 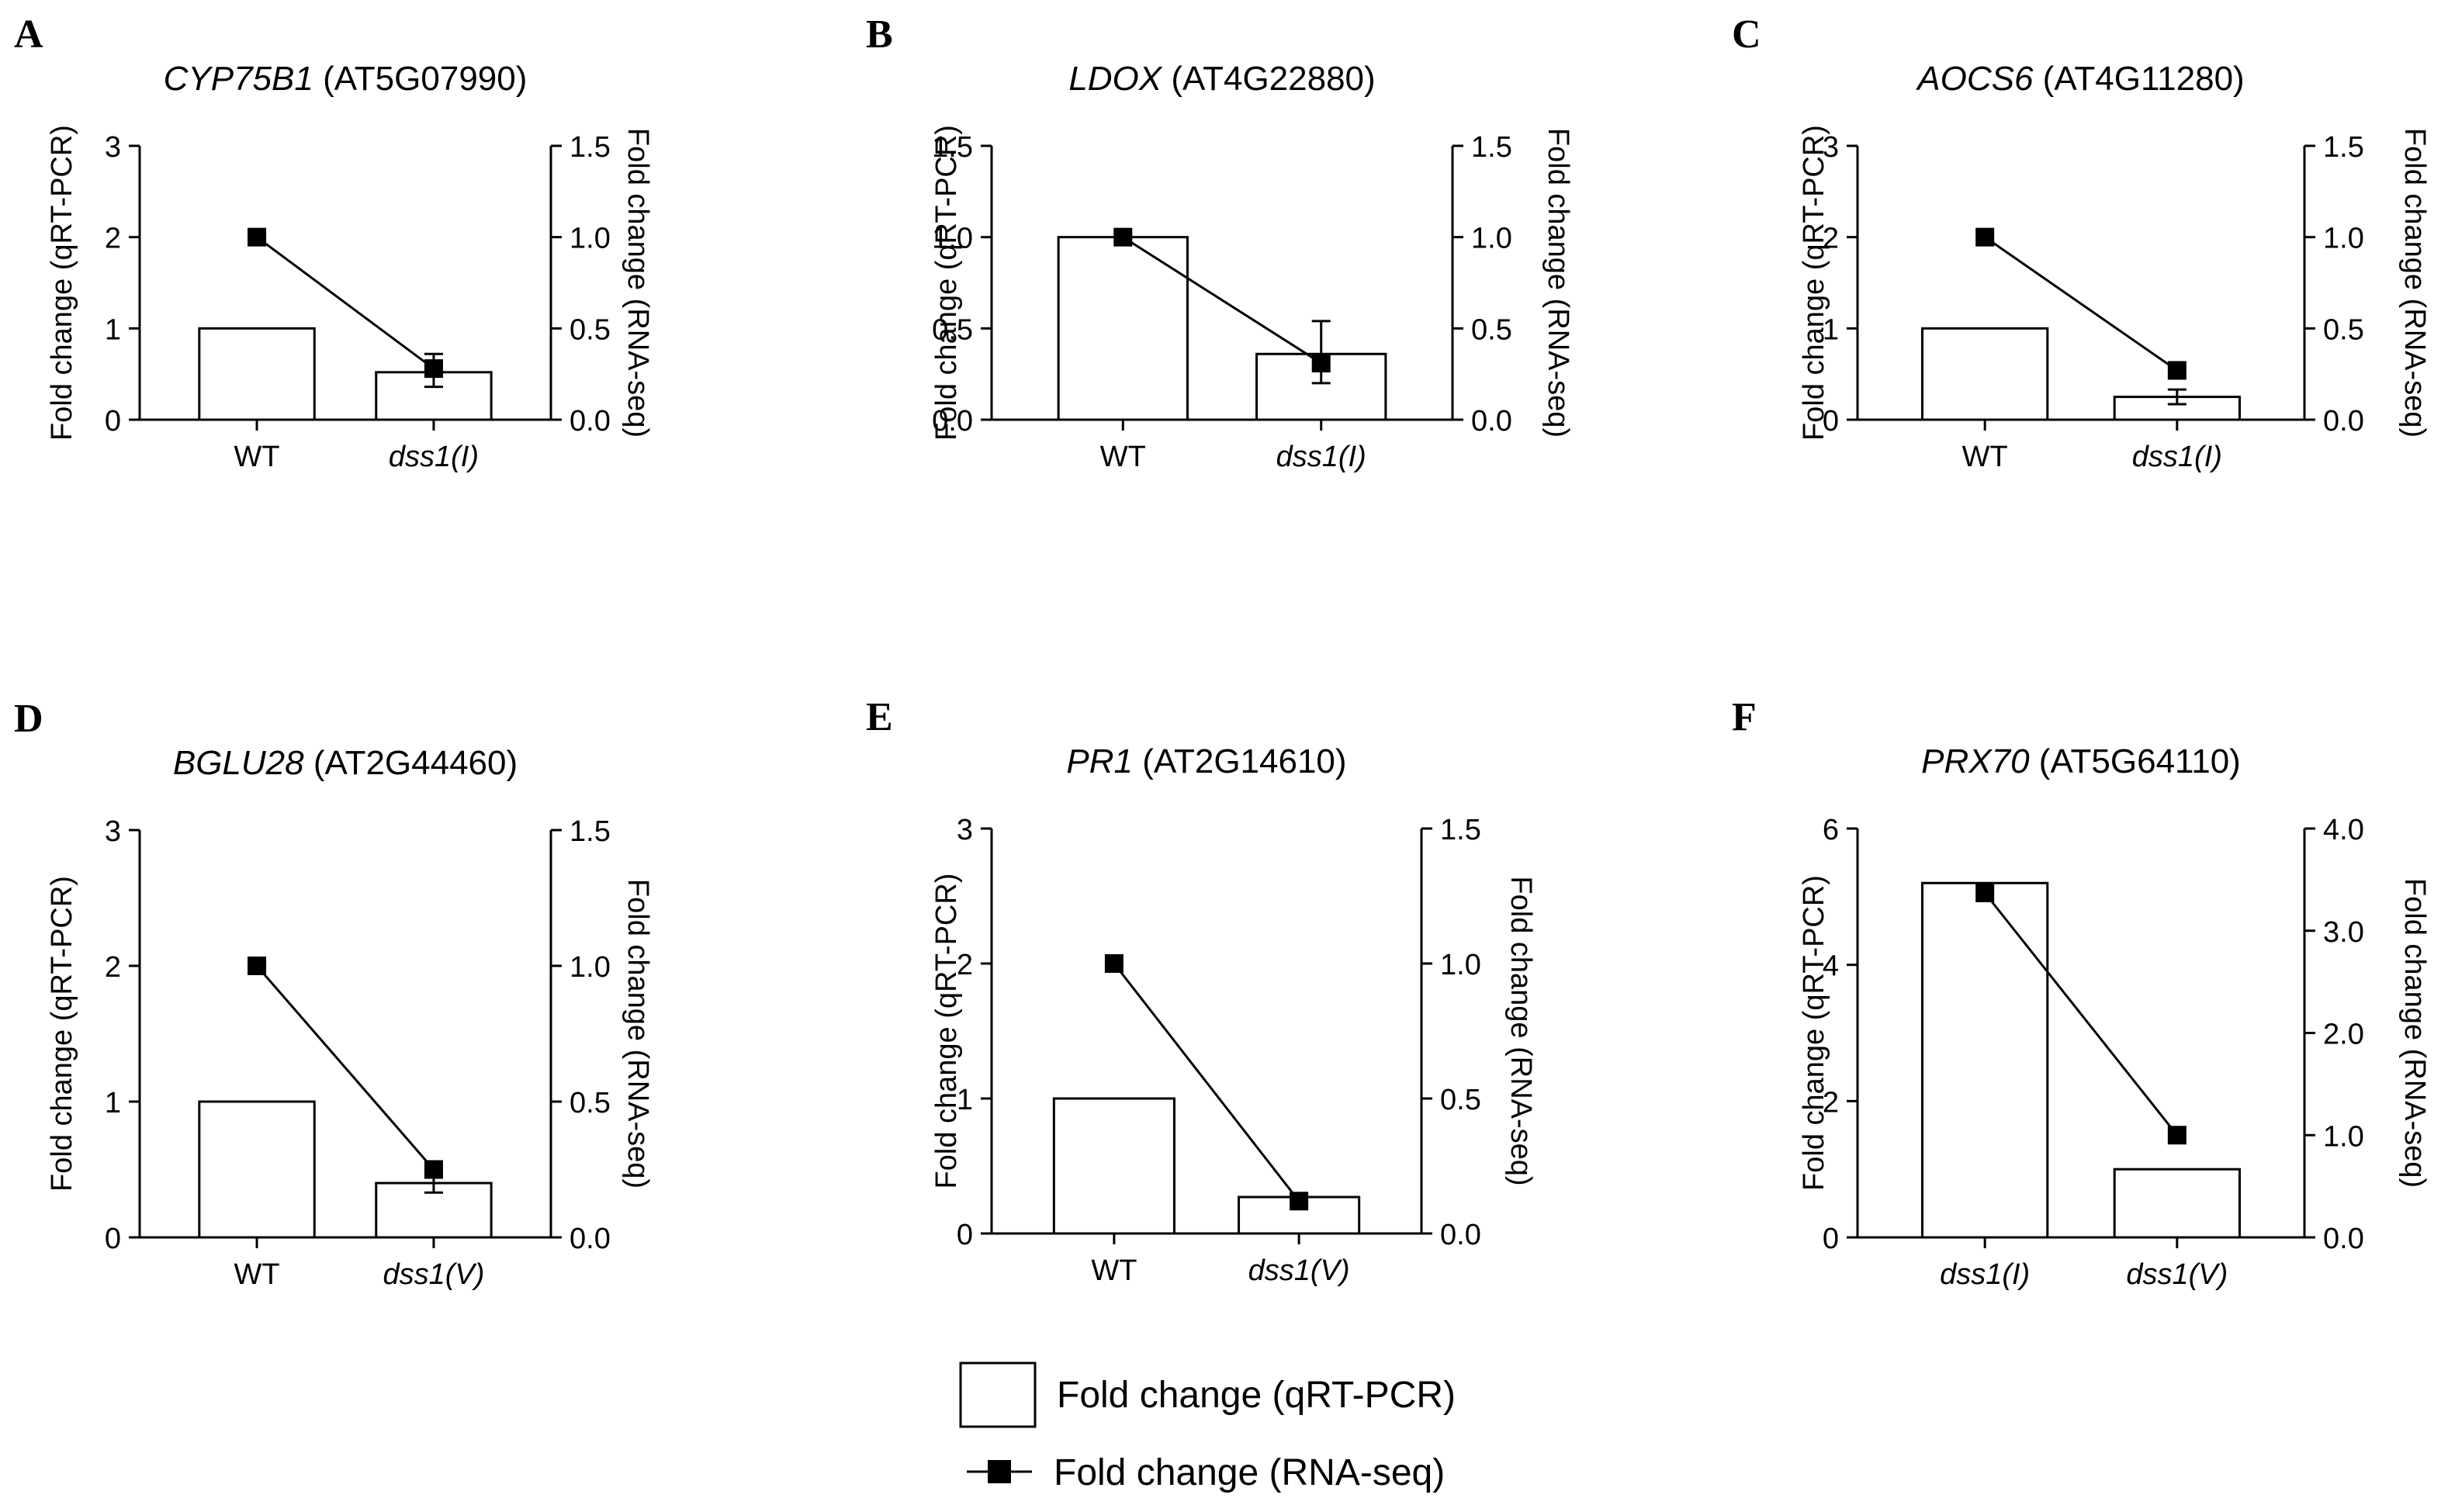 I want to click on left-tick-label: 0.0, so click(x=953, y=421).